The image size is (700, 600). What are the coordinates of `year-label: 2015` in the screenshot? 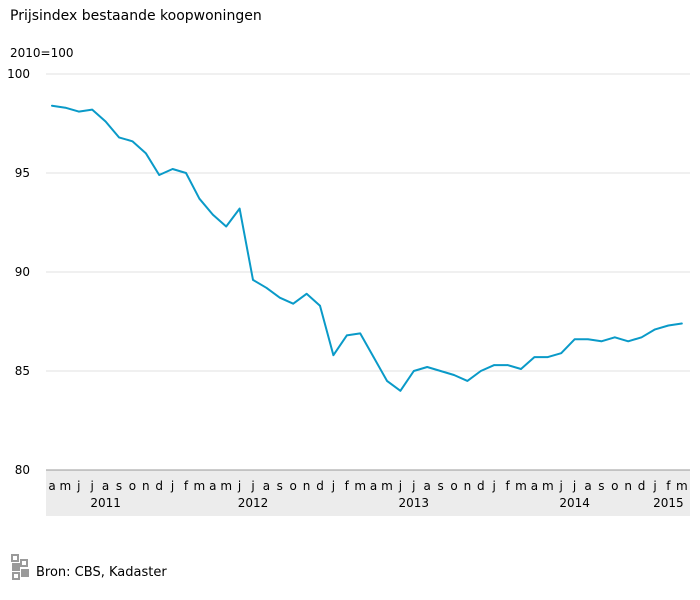 It's located at (668, 503).